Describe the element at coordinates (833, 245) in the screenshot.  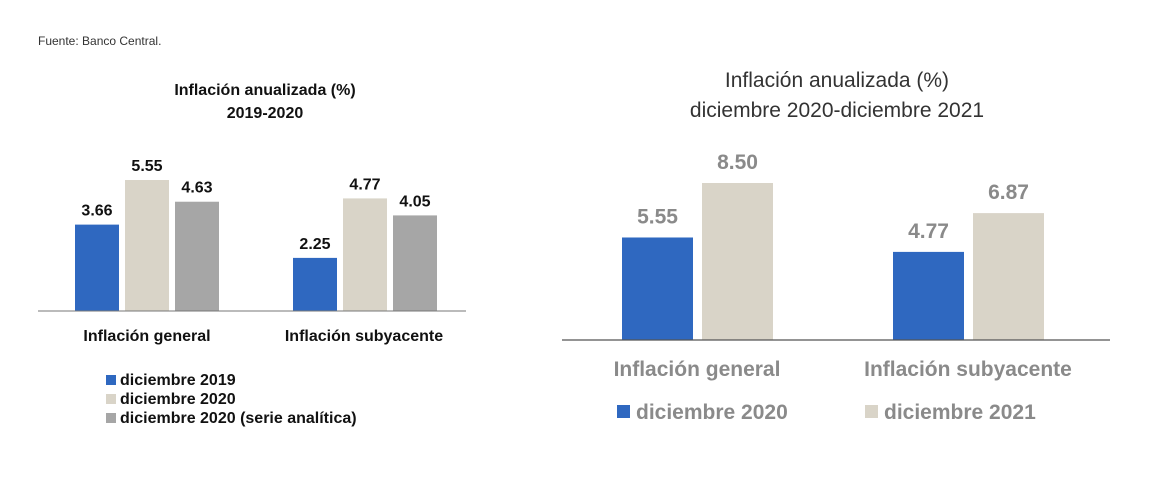
I see `chart-2-bars: 5.55 4.77 8.50 6.87` at that location.